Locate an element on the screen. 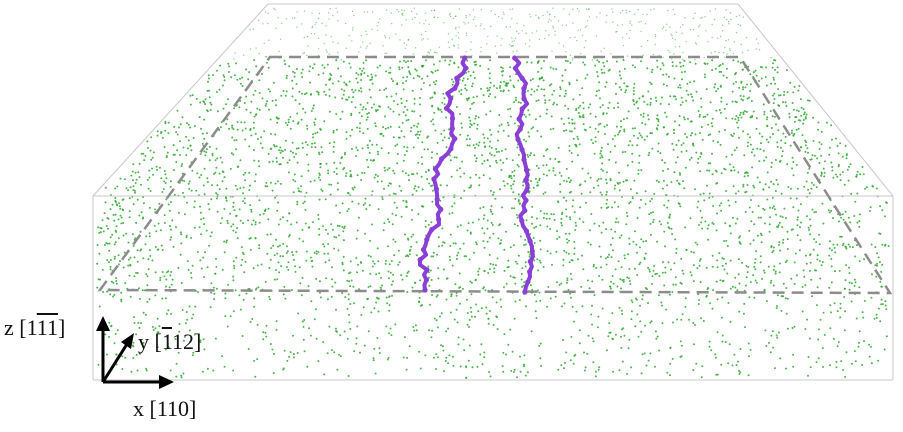 Image resolution: width=903 pixels, height=432 pixels. z-axis-label: z [111] is located at coordinates (35, 327).